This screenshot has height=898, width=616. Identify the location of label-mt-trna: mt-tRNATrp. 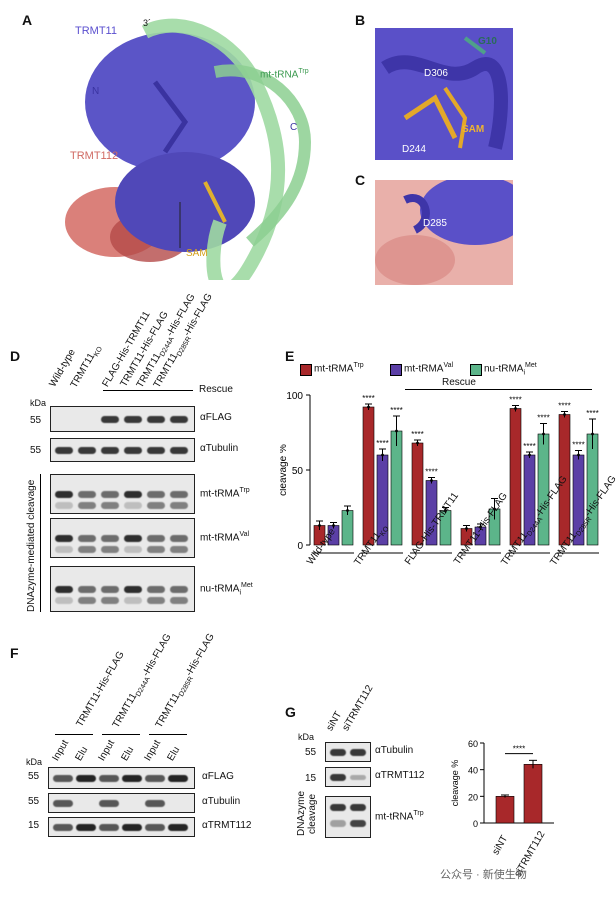
(284, 74).